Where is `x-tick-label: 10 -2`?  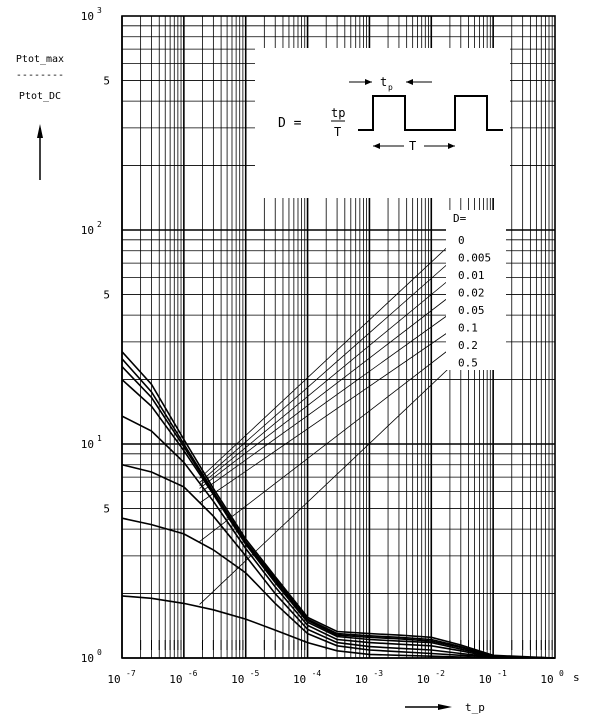
x-tick-label: 10 -2 is located at coordinates (431, 677).